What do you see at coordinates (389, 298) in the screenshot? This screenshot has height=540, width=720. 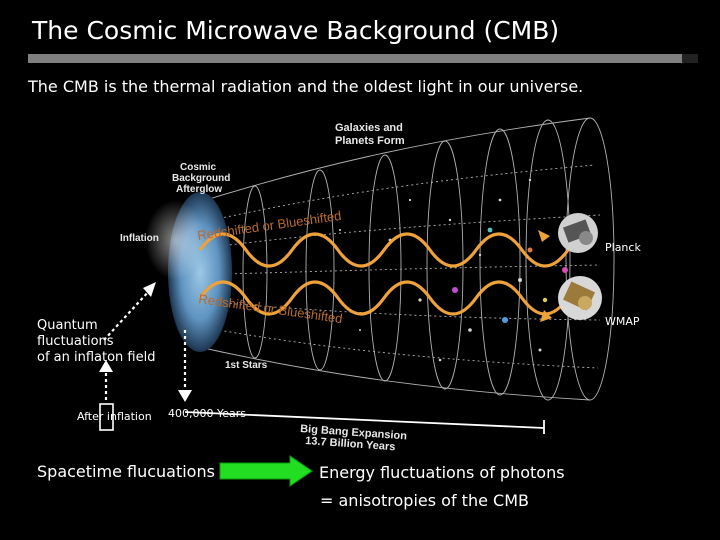 I see `photon-wave-bottom` at bounding box center [389, 298].